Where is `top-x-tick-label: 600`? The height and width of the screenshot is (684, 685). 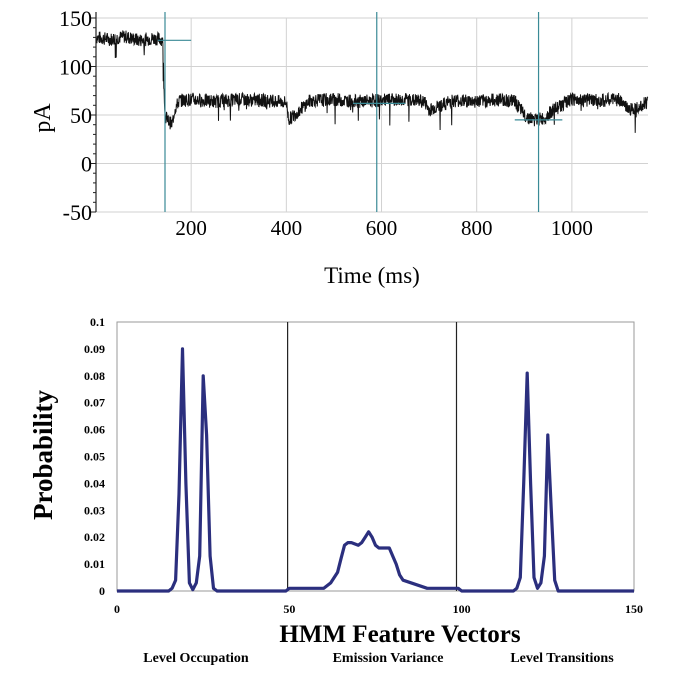 top-x-tick-label: 600 is located at coordinates (382, 228).